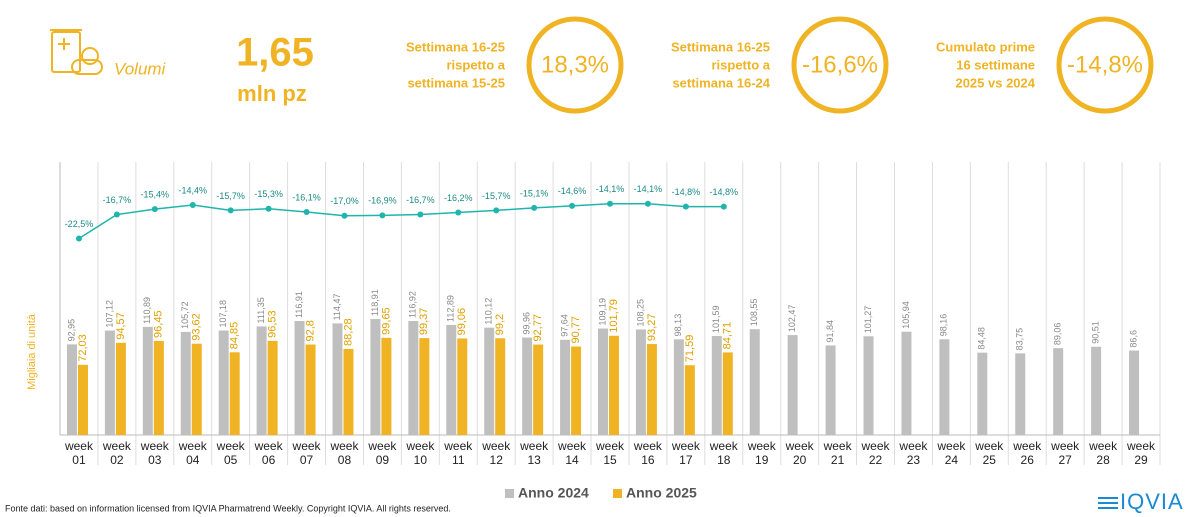 The width and height of the screenshot is (1203, 517). Describe the element at coordinates (273, 324) in the screenshot. I see `data-label: 96,53` at that location.